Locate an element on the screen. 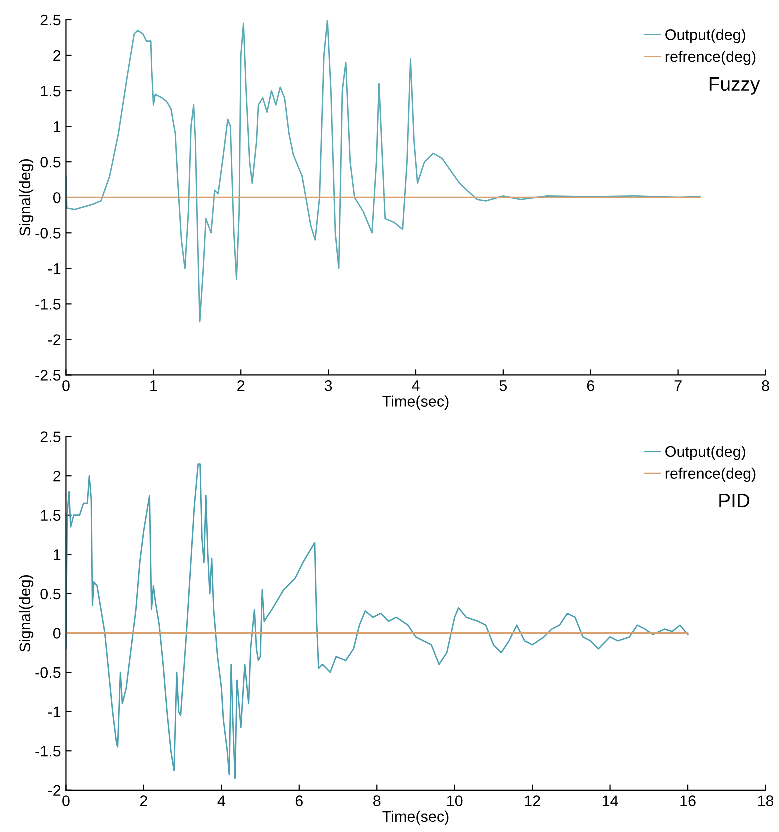  x-tick-label: 10 is located at coordinates (455, 801).